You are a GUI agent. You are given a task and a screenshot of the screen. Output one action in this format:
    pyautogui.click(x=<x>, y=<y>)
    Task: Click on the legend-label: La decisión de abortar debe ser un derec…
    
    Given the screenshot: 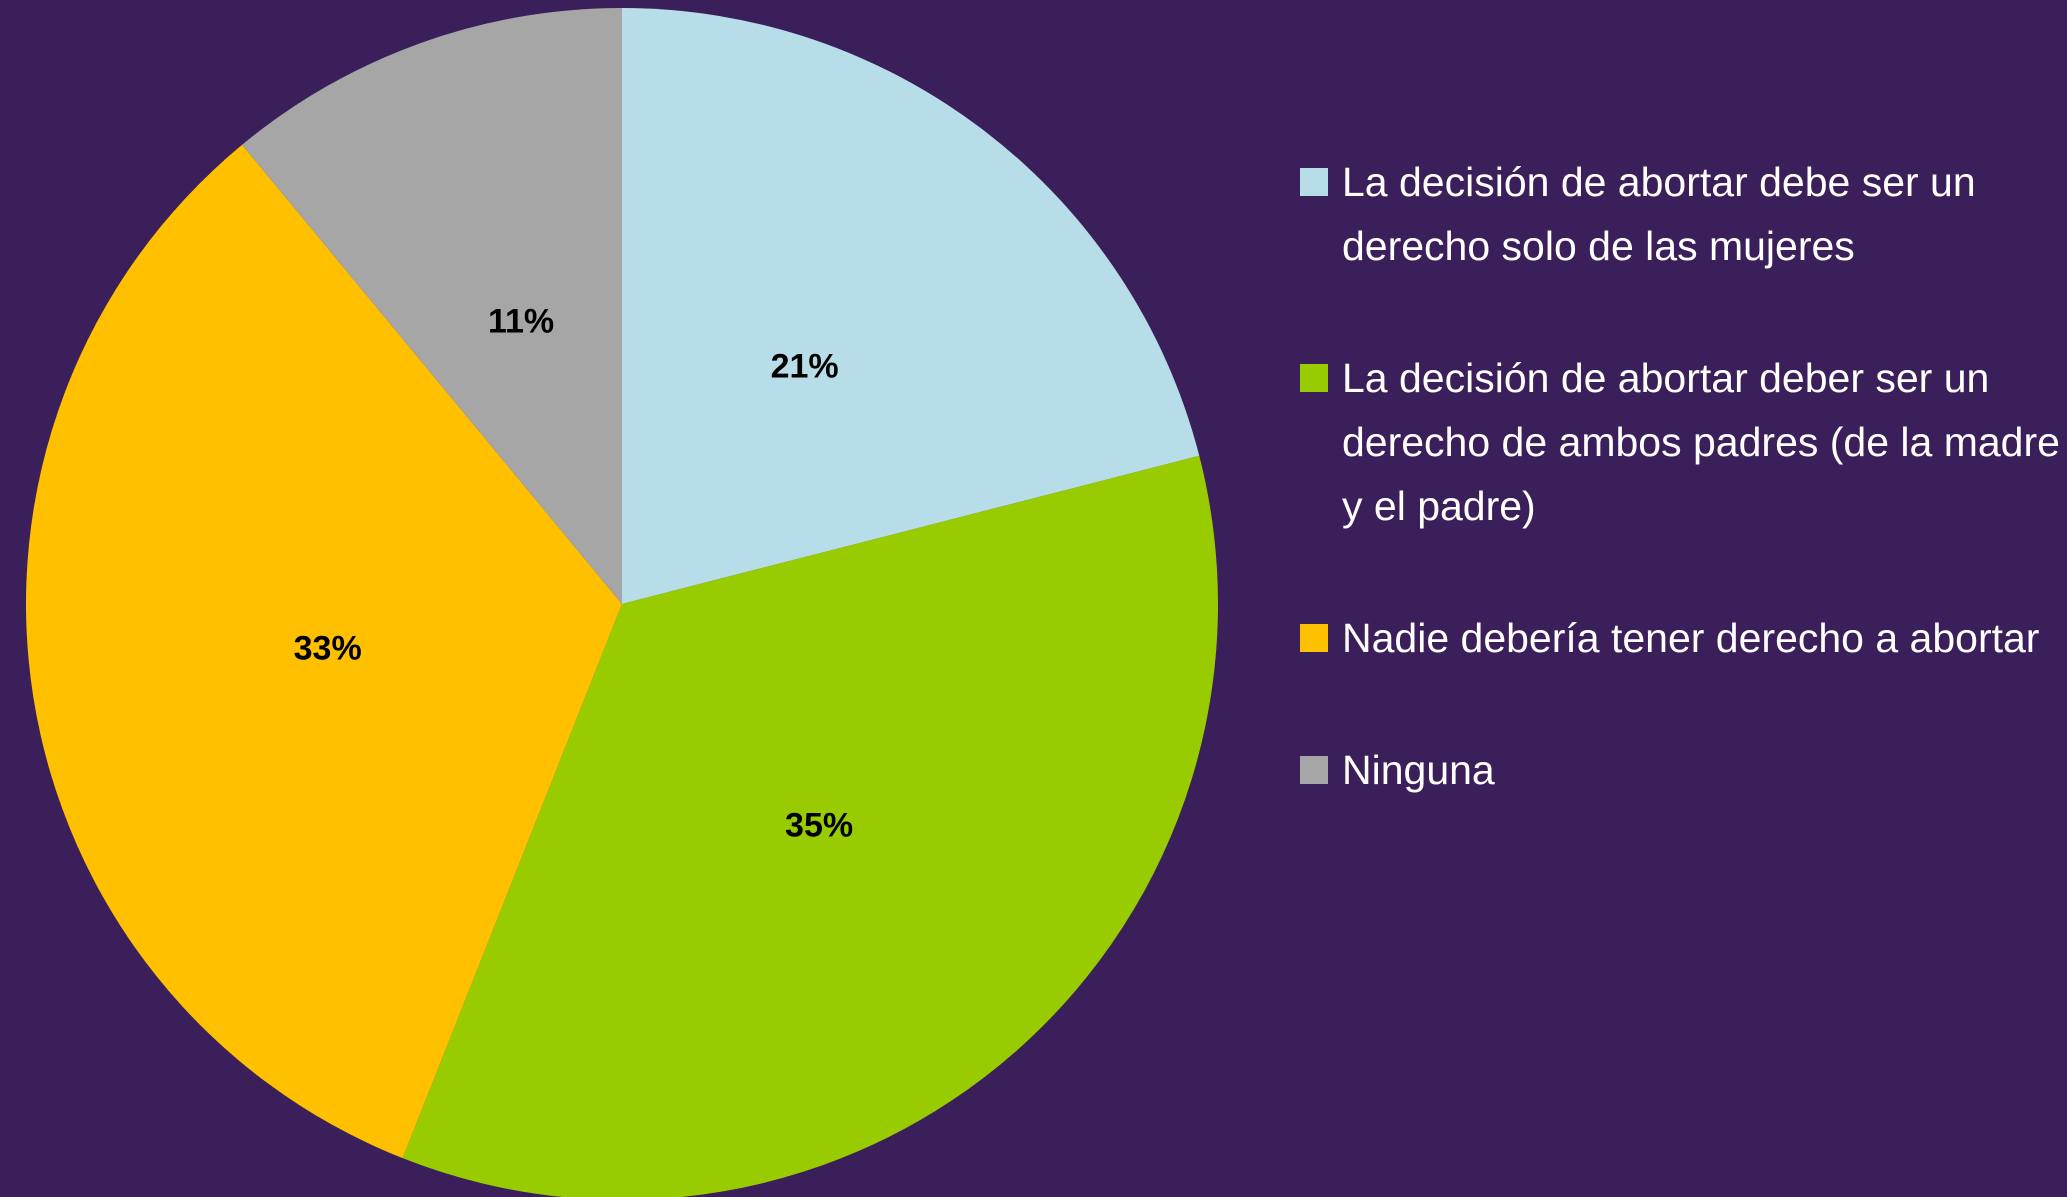 What is the action you would take?
    pyautogui.click(x=1659, y=214)
    